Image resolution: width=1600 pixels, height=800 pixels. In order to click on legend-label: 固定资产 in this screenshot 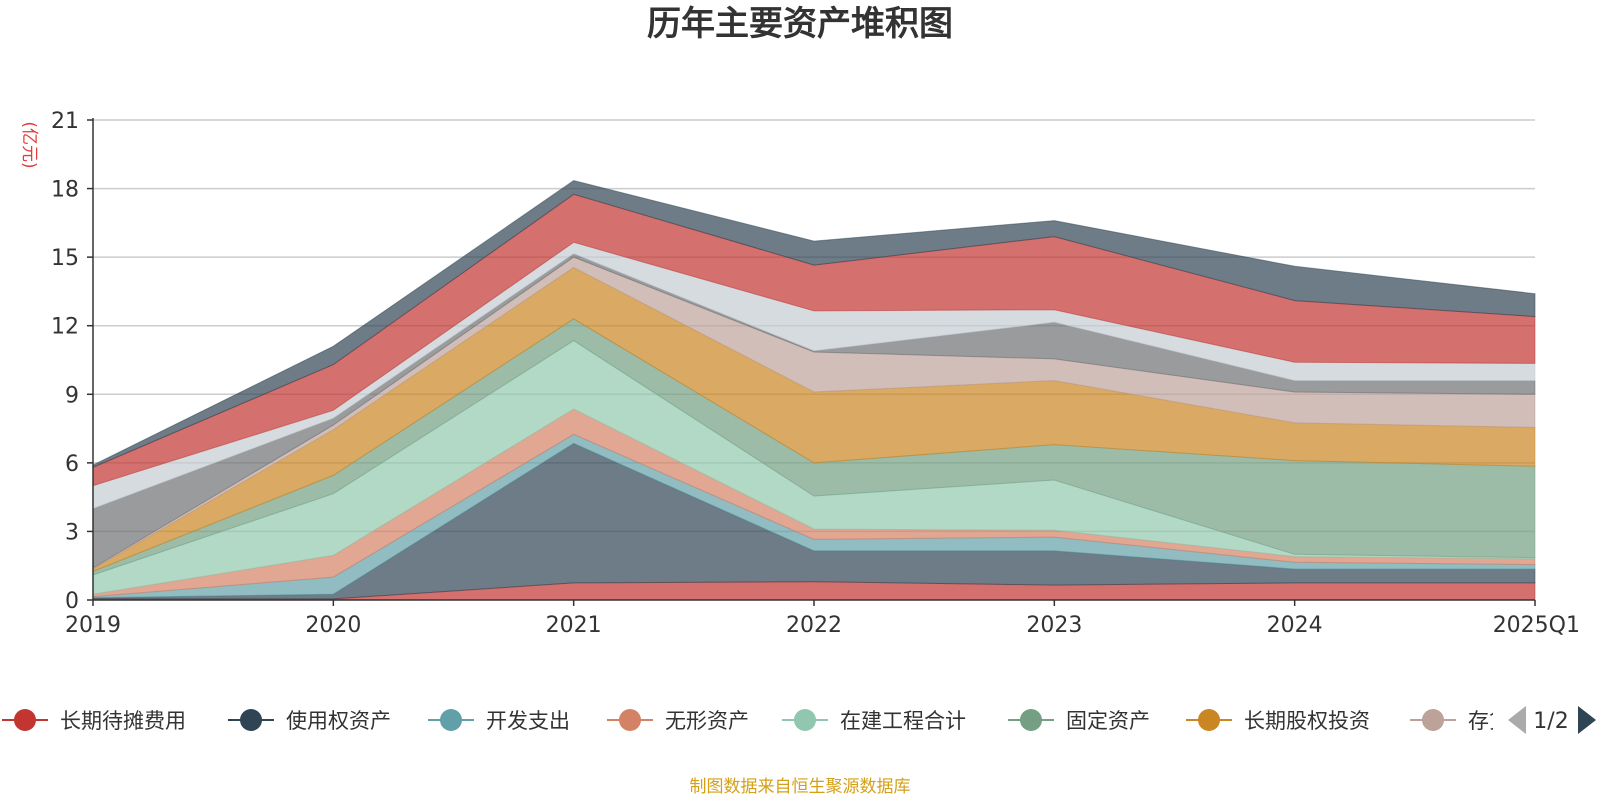, I will do `click(1108, 721)`.